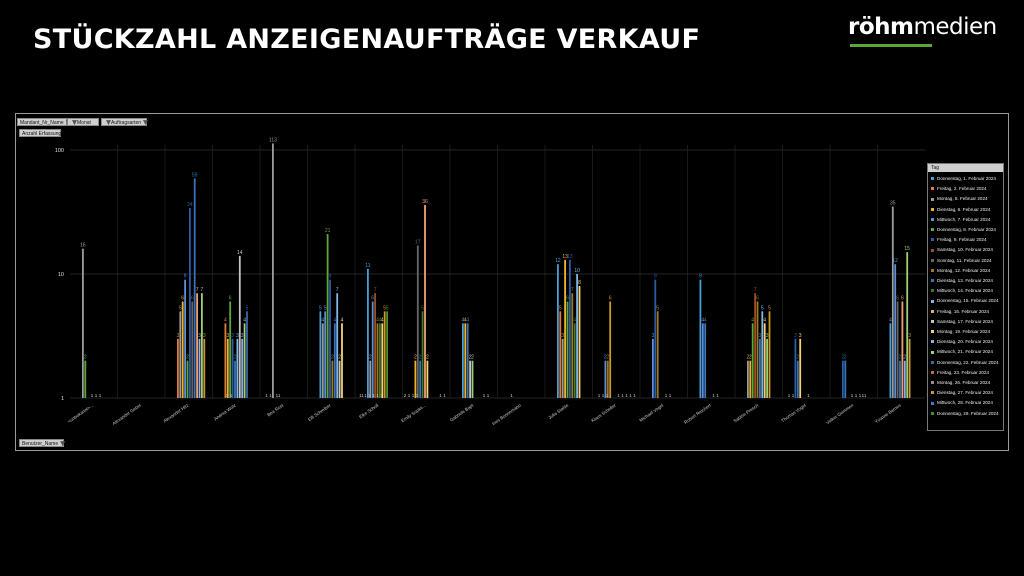 Image resolution: width=1024 pixels, height=576 pixels. What do you see at coordinates (959, 189) in the screenshot?
I see `legend-item: Freitag, 2. Februar 2024` at bounding box center [959, 189].